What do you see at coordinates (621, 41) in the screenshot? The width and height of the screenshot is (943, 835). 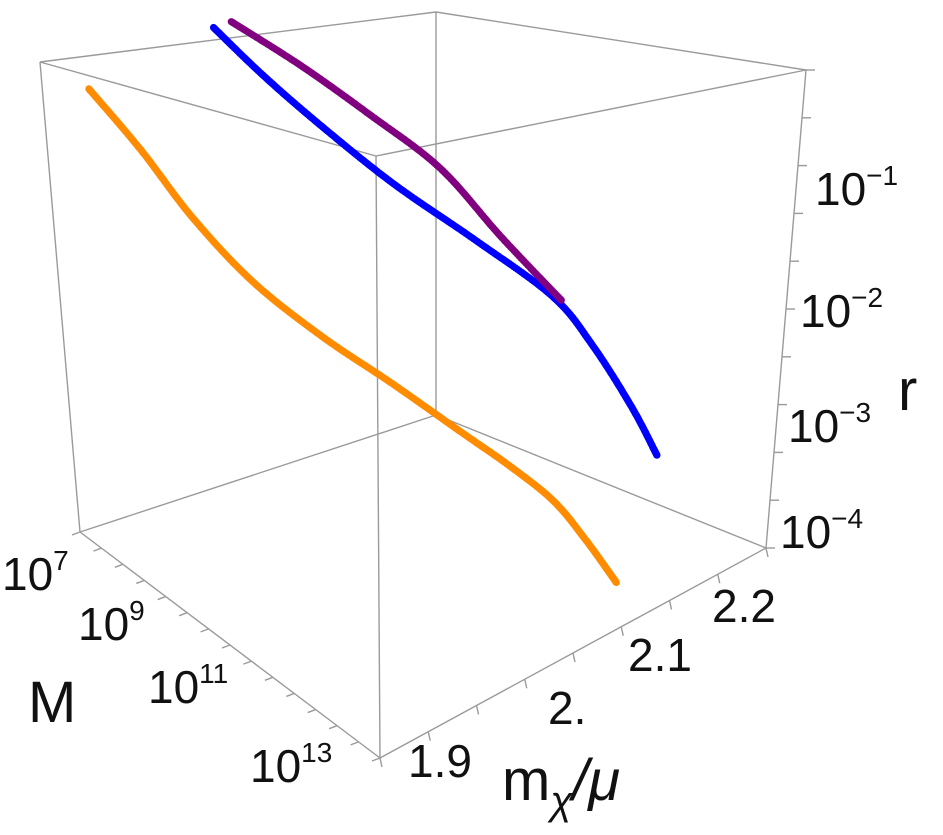 I see `box-edge-top-right` at bounding box center [621, 41].